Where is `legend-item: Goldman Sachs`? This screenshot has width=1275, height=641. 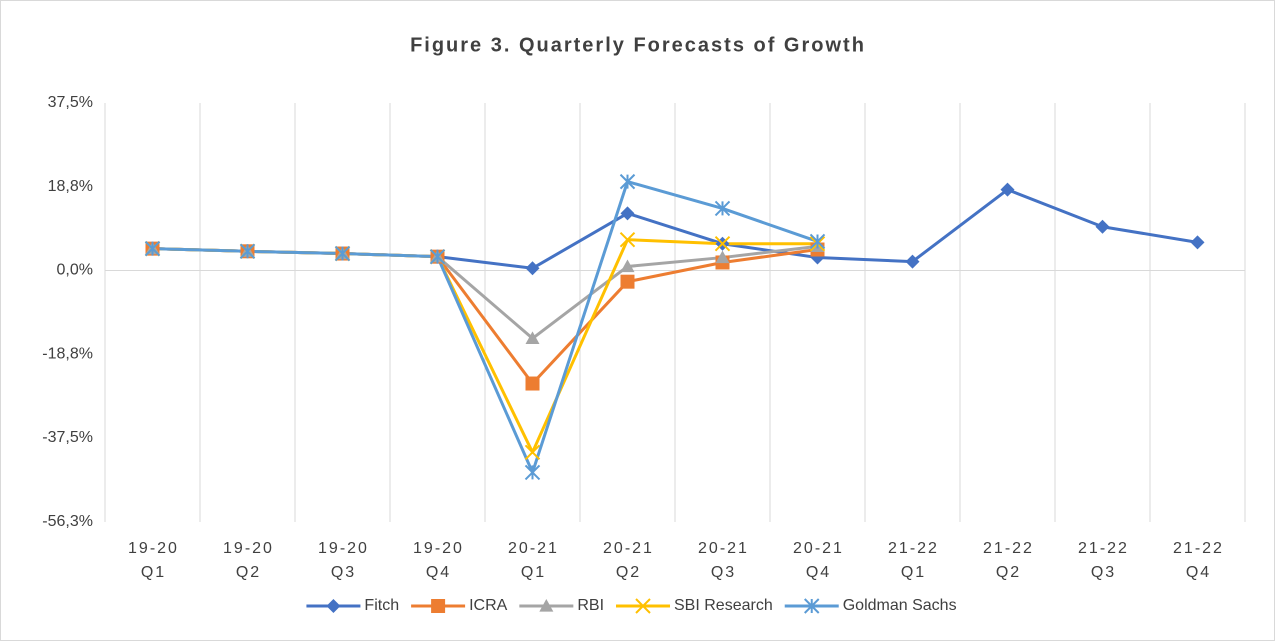
legend-item: Goldman Sachs is located at coordinates (870, 605).